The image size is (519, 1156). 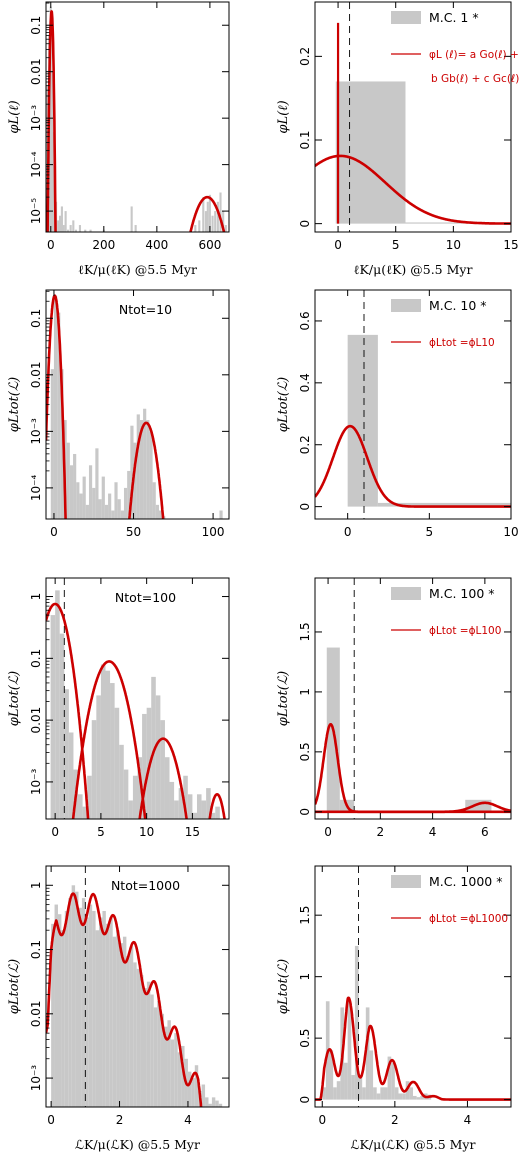 I want to click on panel-p5: 0 5 10 15 10⁻³ 0.01 0.1 1 φLtot(ℒ) Ntot=100, so click(x=118, y=708).